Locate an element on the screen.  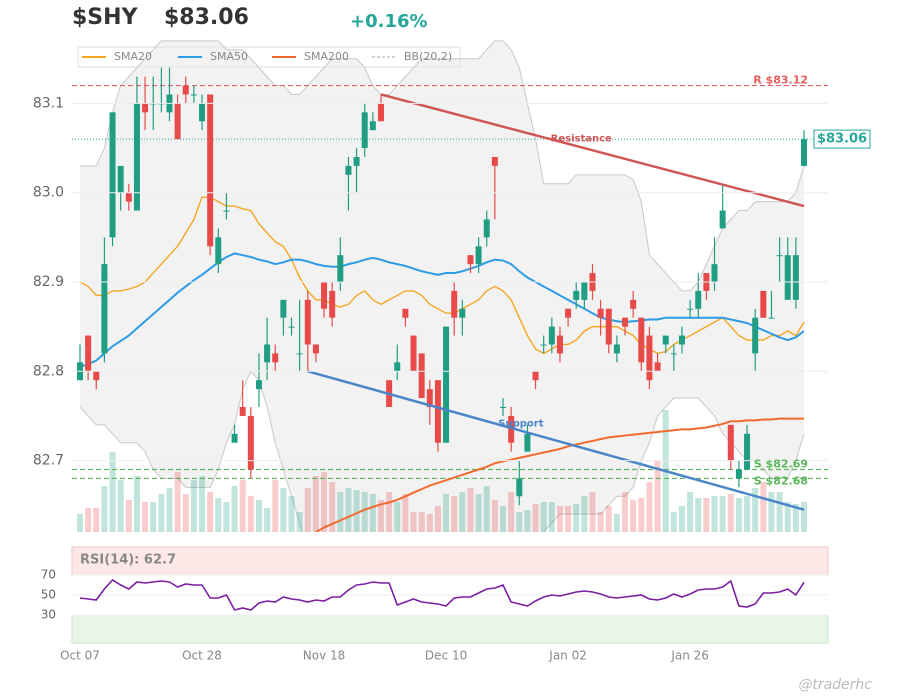
rsi-tick-label: 70 is located at coordinates (48, 575).